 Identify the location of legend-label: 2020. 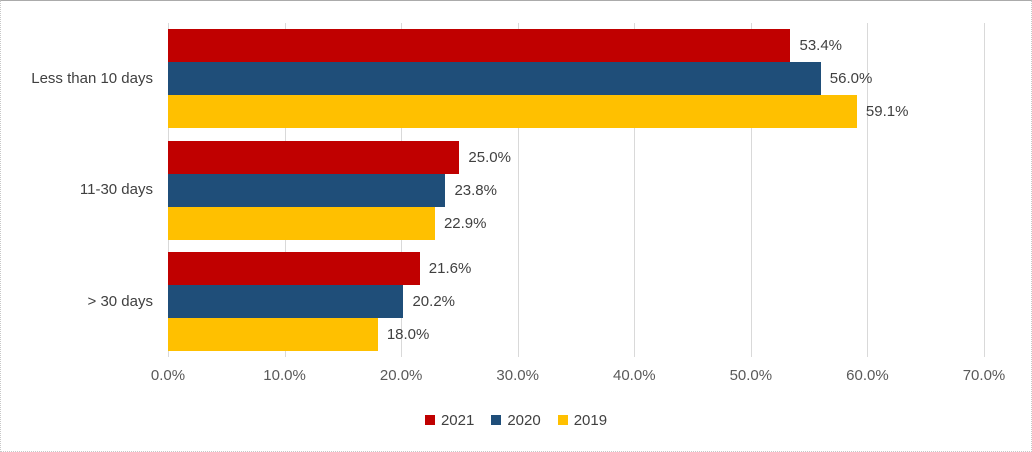
(524, 420).